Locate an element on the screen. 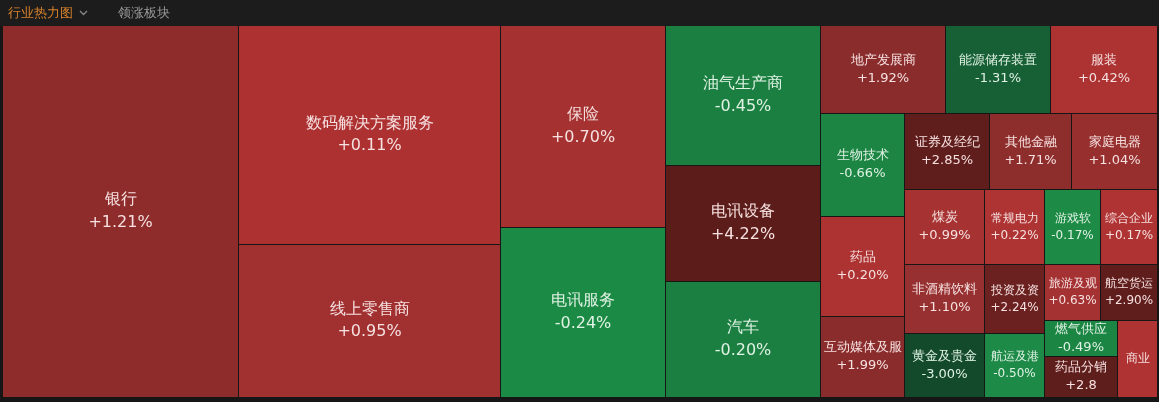 This screenshot has height=402, width=1159. data-label: -0.50% is located at coordinates (1014, 373).